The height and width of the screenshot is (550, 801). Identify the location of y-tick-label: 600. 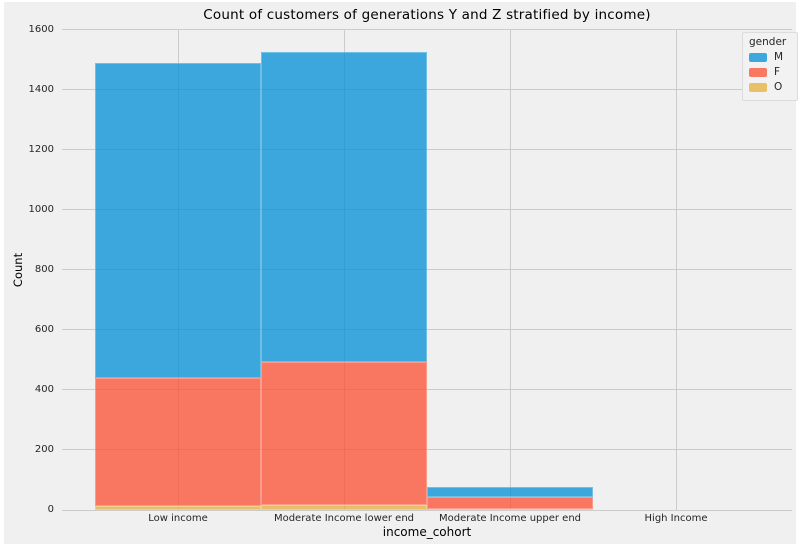
(44, 329).